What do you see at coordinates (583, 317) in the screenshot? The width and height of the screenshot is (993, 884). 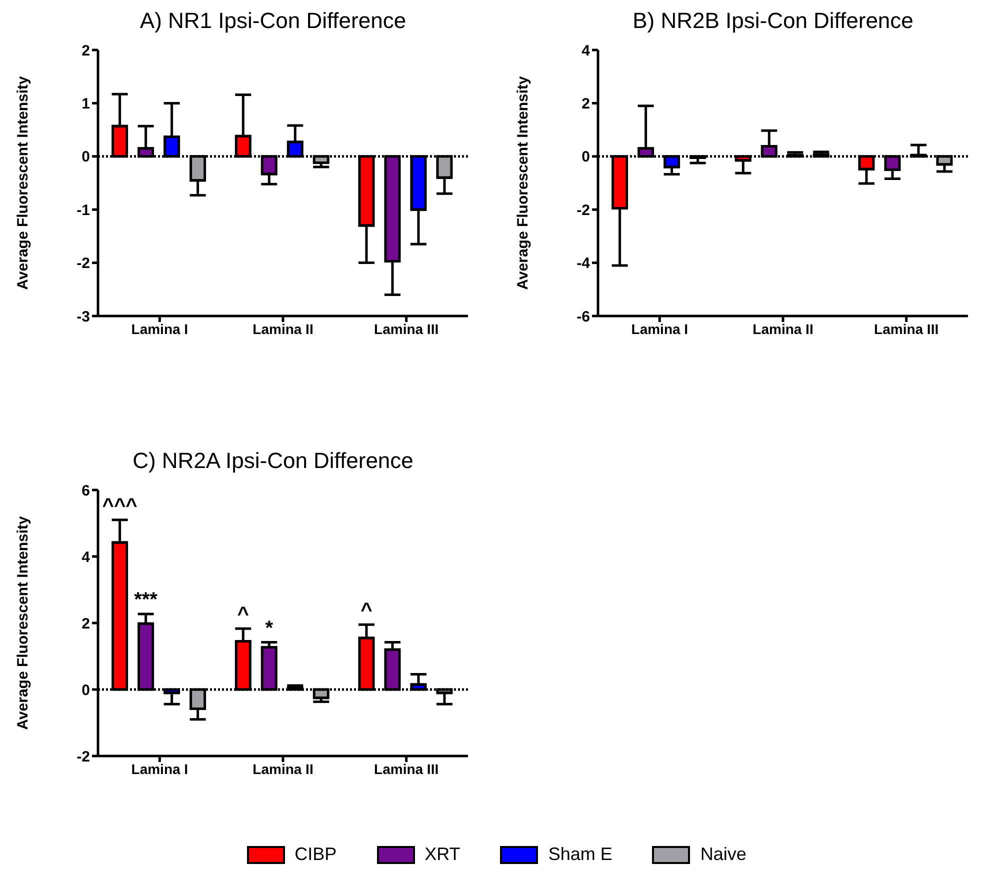 I see `y-tick-label: -6` at bounding box center [583, 317].